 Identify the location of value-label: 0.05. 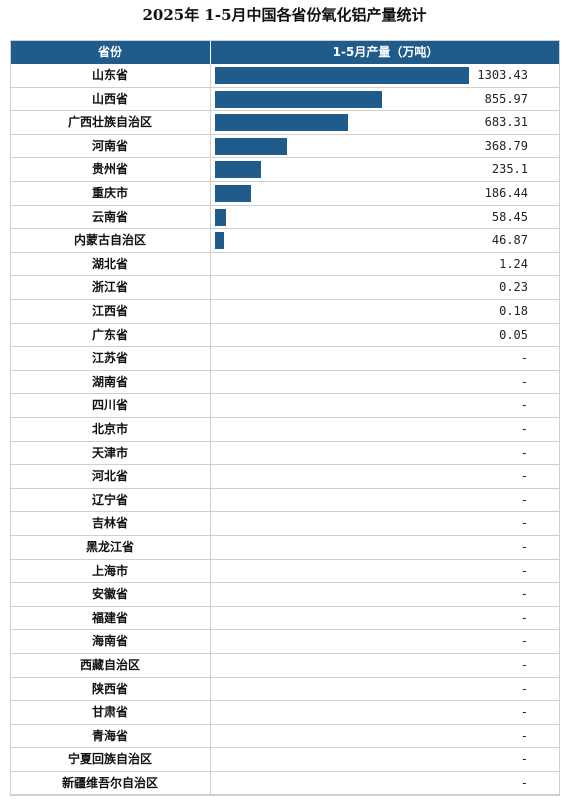
(513, 334).